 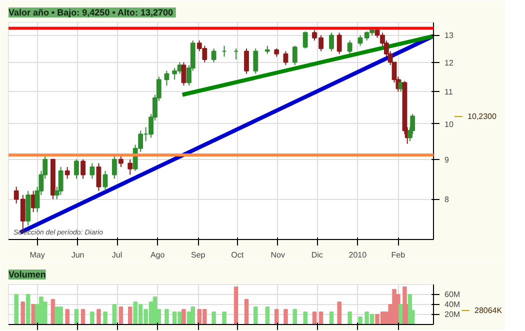 I want to click on x-tick-label: Sep, so click(x=198, y=255).